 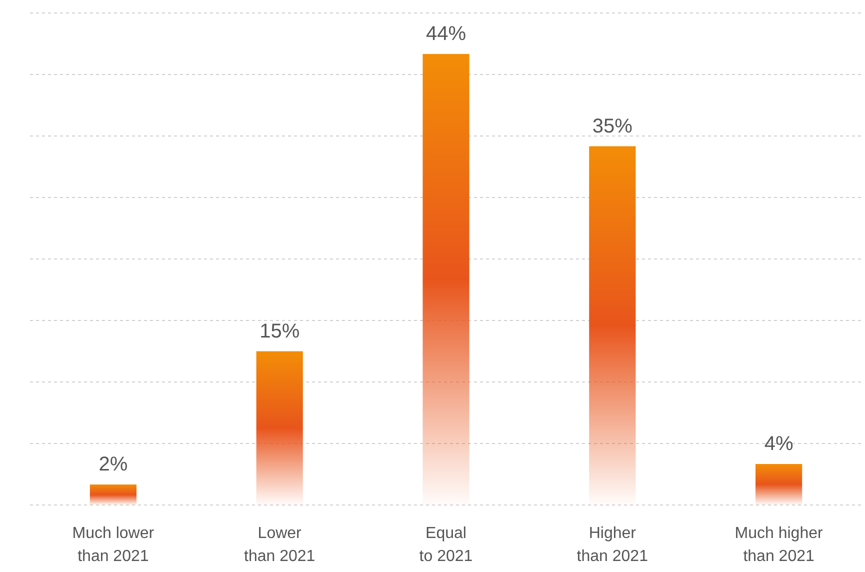 What do you see at coordinates (113, 465) in the screenshot?
I see `data-label: 2%` at bounding box center [113, 465].